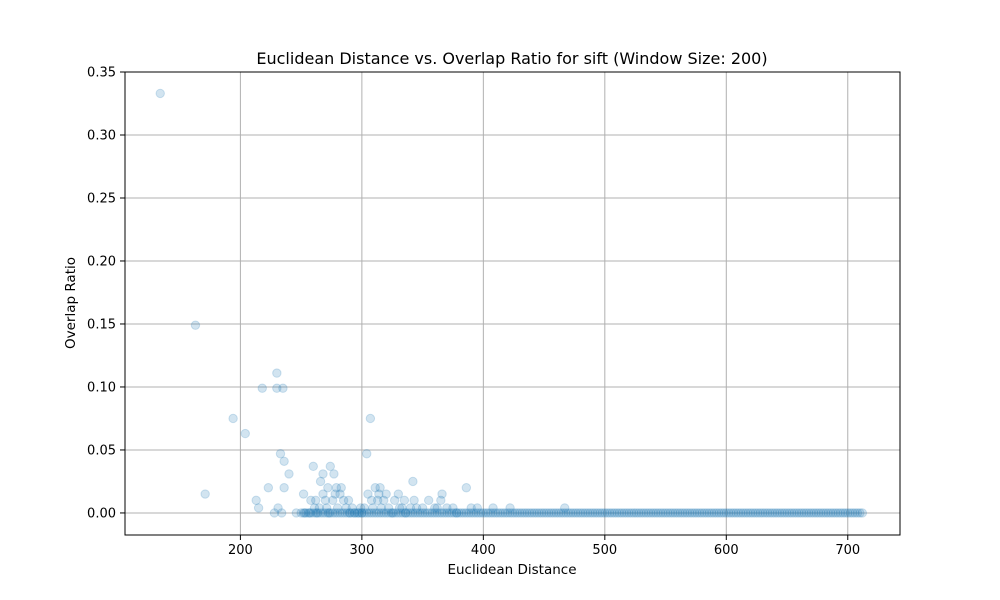 The image size is (1000, 600). Describe the element at coordinates (361, 550) in the screenshot. I see `x-tick-label: 300` at that location.